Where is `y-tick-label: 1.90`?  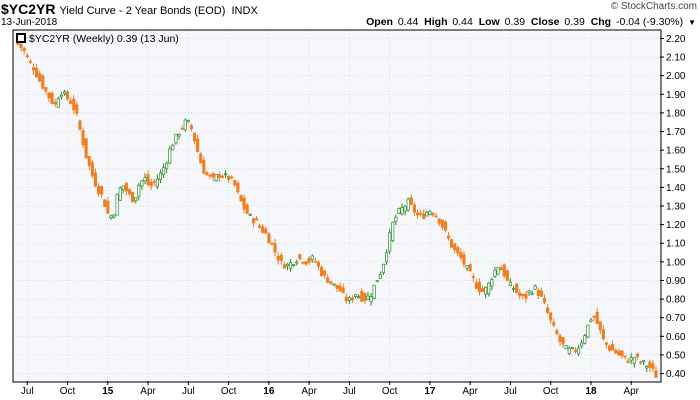 y-tick-label: 1.90 is located at coordinates (676, 95).